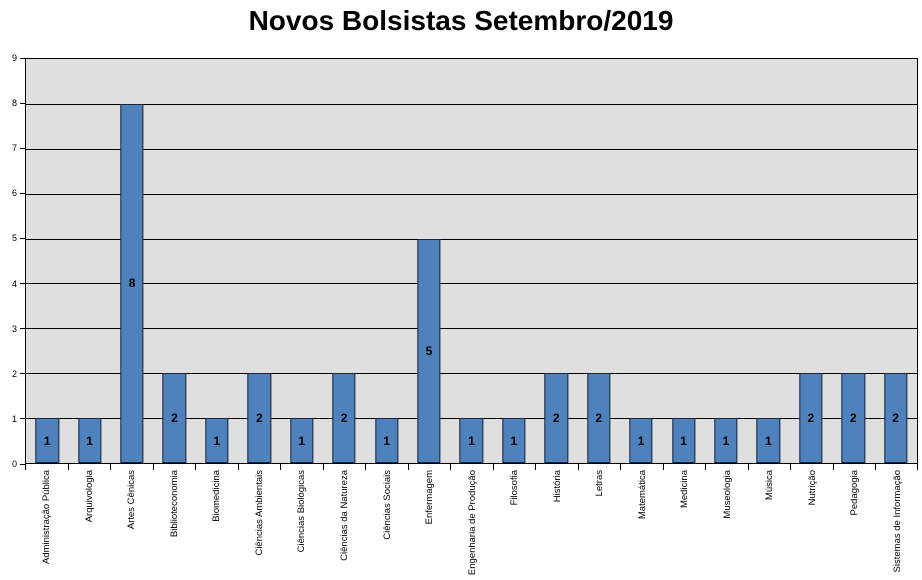  What do you see at coordinates (386, 524) in the screenshot?
I see `x-category-cell: Ciências Sociais` at bounding box center [386, 524].